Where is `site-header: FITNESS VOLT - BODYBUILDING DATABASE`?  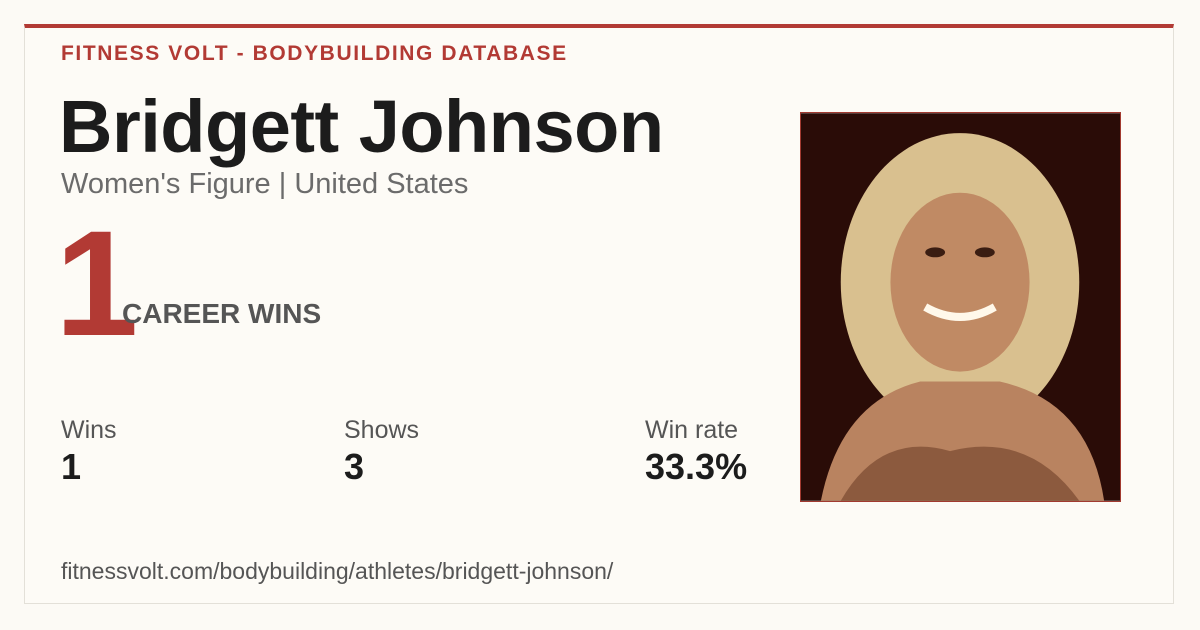 site-header: FITNESS VOLT - BODYBUILDING DATABASE is located at coordinates (314, 53).